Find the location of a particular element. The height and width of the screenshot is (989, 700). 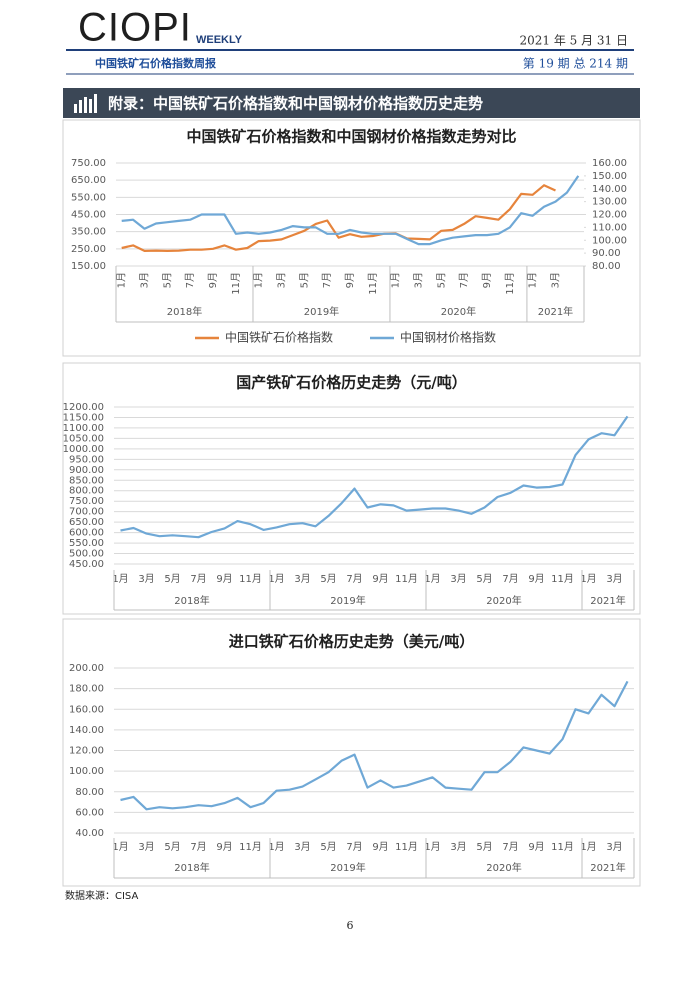

y-tick-label: 80.00 is located at coordinates (606, 266).